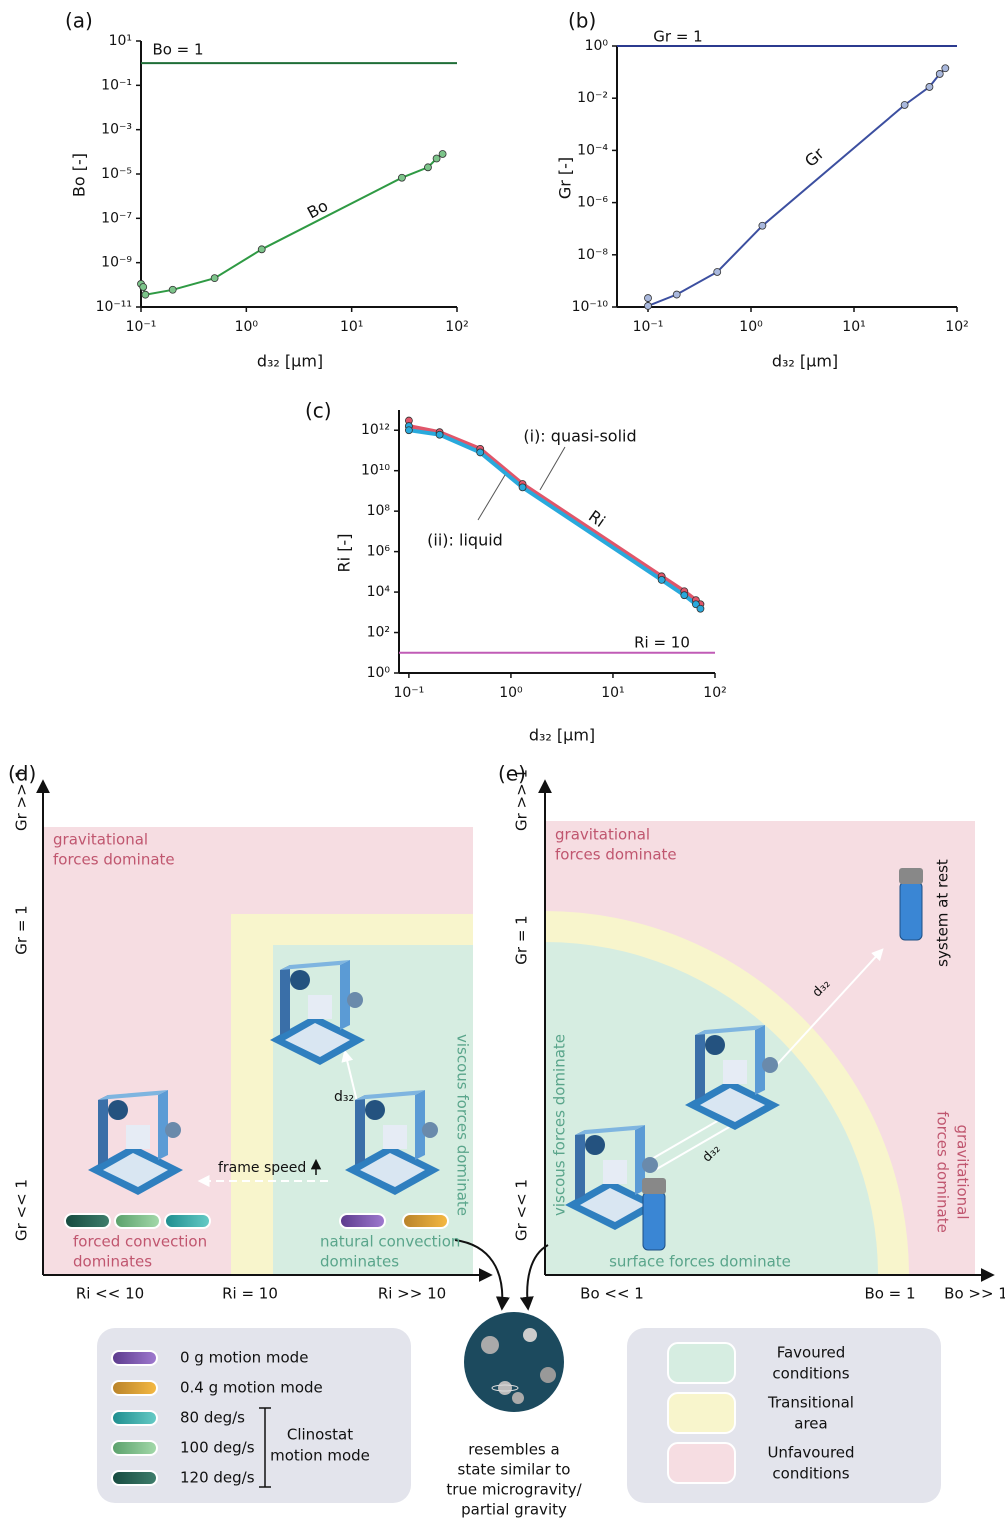  I want to click on leader, so click(491, 497).